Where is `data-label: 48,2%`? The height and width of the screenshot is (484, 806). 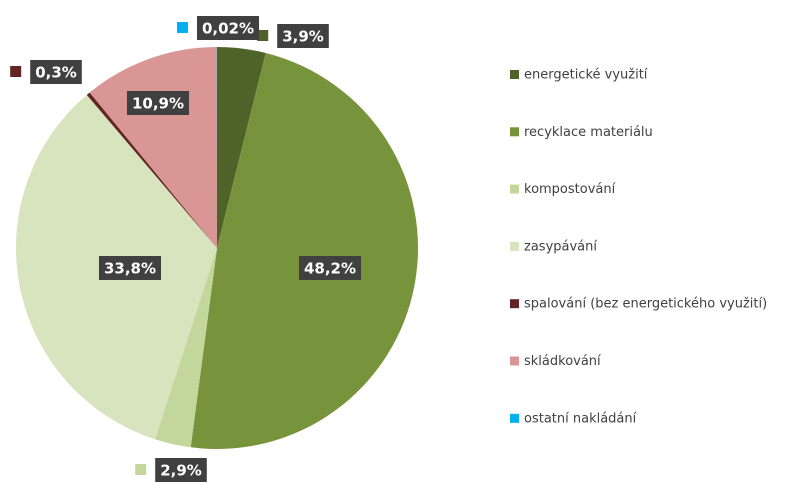 data-label: 48,2% is located at coordinates (330, 269).